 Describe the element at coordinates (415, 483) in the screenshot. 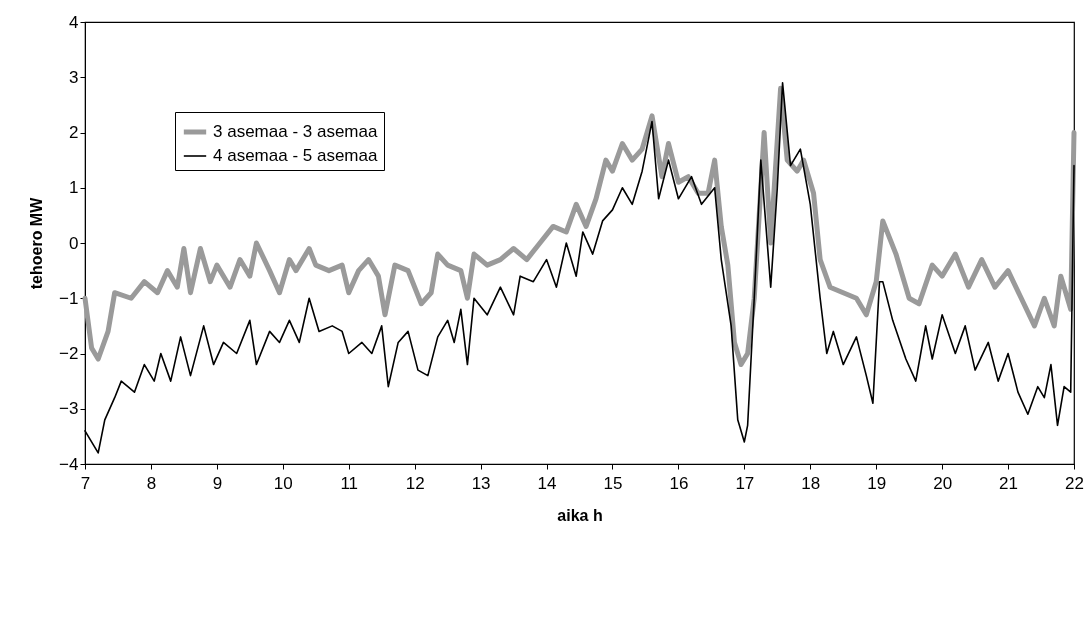

I see `x-tick-label: 12` at that location.